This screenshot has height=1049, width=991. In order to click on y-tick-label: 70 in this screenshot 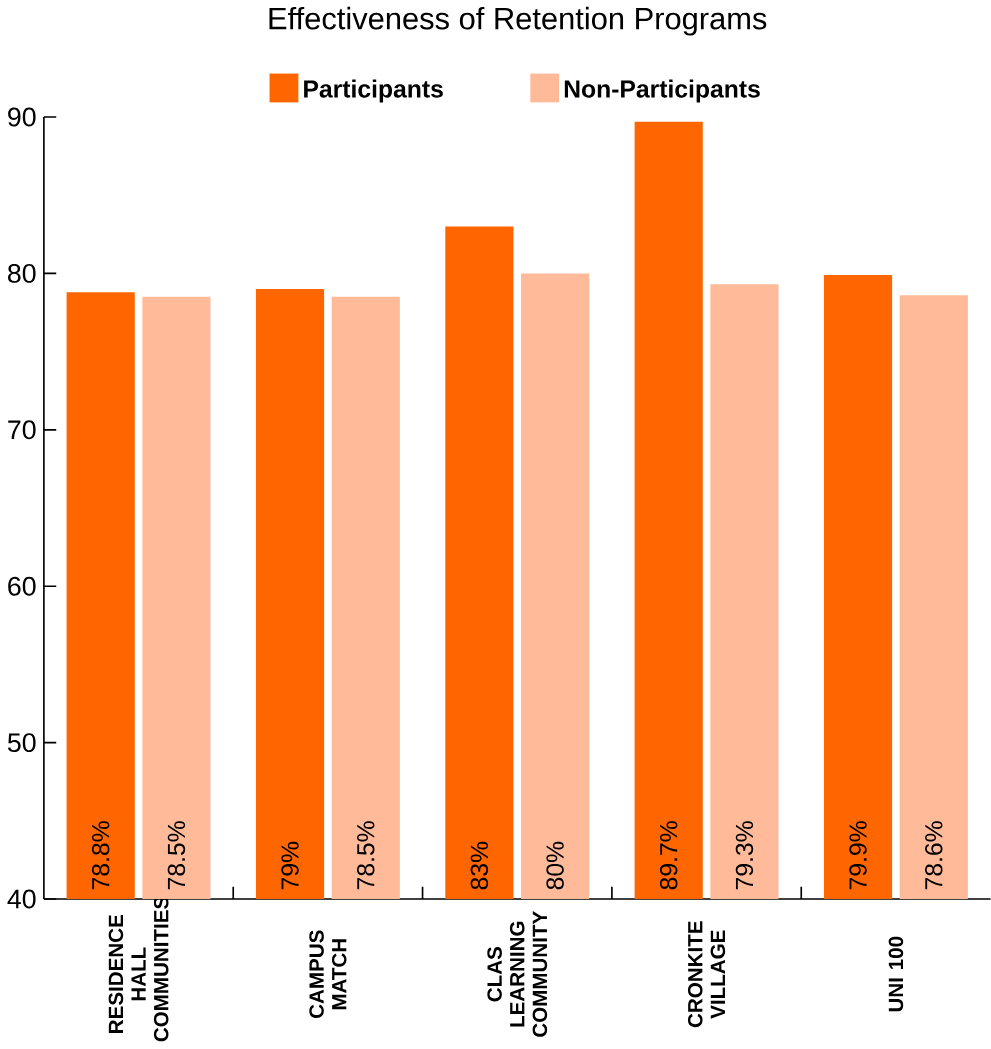, I will do `click(22, 430)`.